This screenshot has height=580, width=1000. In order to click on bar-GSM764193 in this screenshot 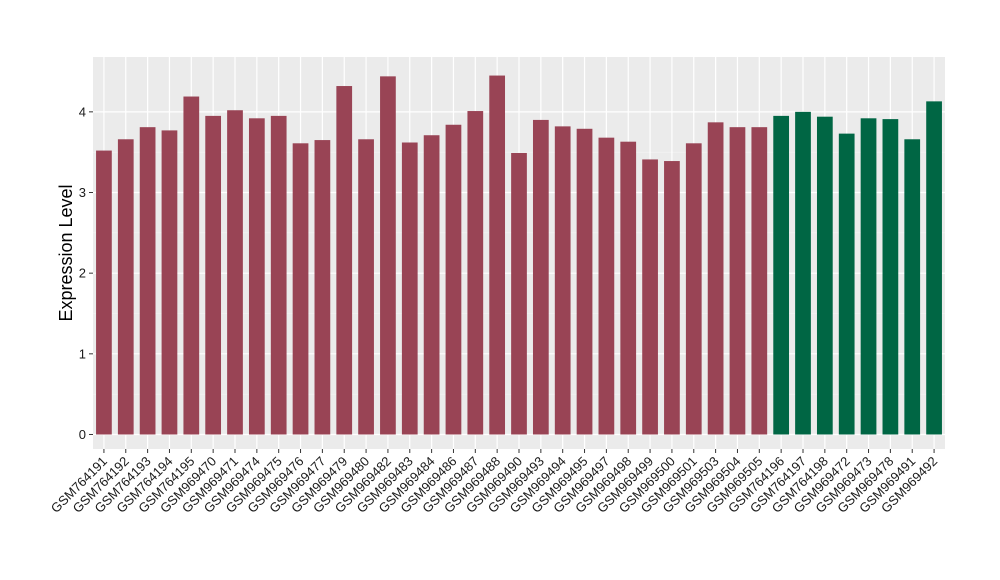, I will do `click(147, 281)`.